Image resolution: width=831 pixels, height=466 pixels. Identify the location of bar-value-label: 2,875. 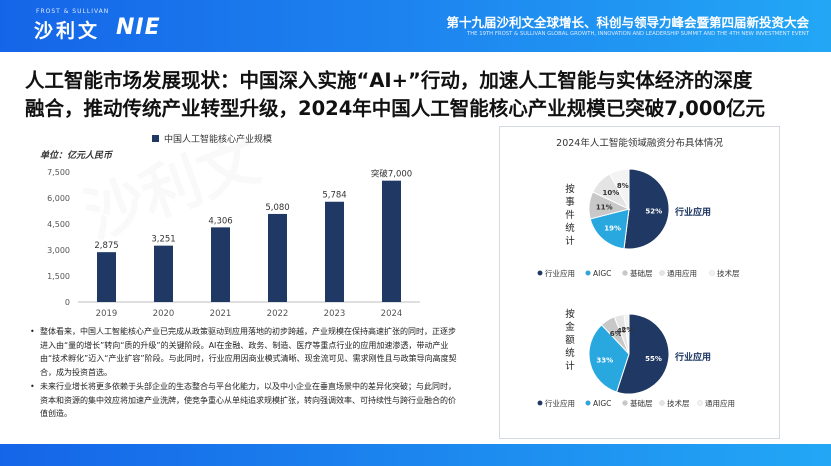
(106, 246).